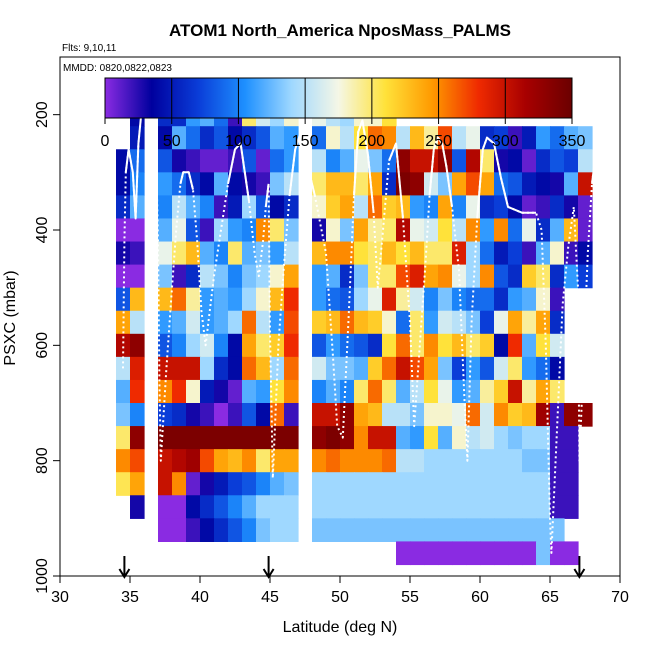 Image resolution: width=650 pixels, height=650 pixels. I want to click on flight-track-level, so click(605, 152).